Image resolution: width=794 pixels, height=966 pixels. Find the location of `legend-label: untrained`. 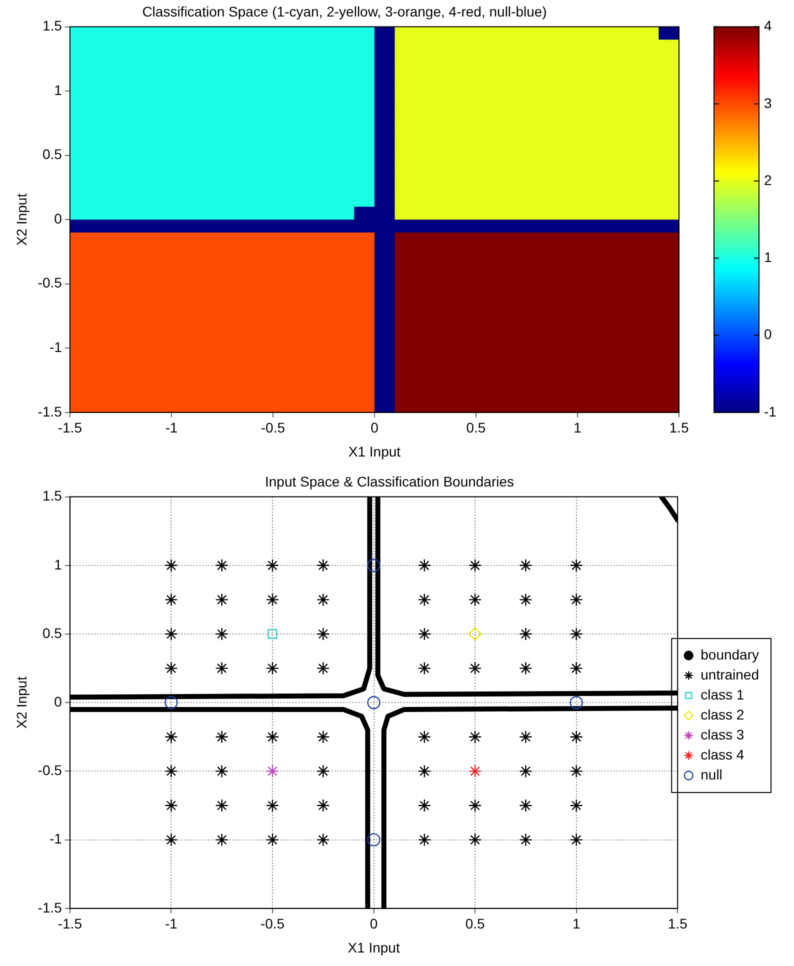

legend-label: untrained is located at coordinates (730, 674).